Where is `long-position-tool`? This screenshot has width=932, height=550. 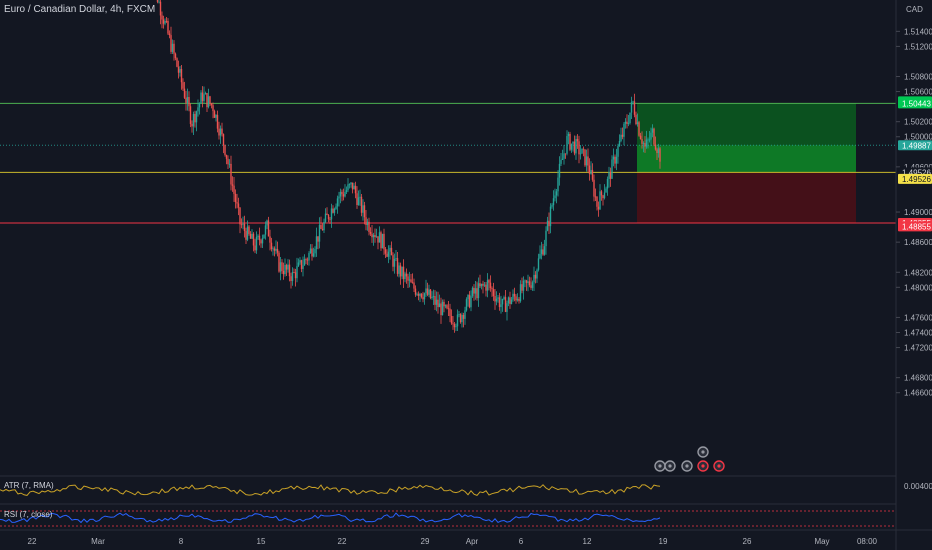
long-position-tool is located at coordinates (746, 163).